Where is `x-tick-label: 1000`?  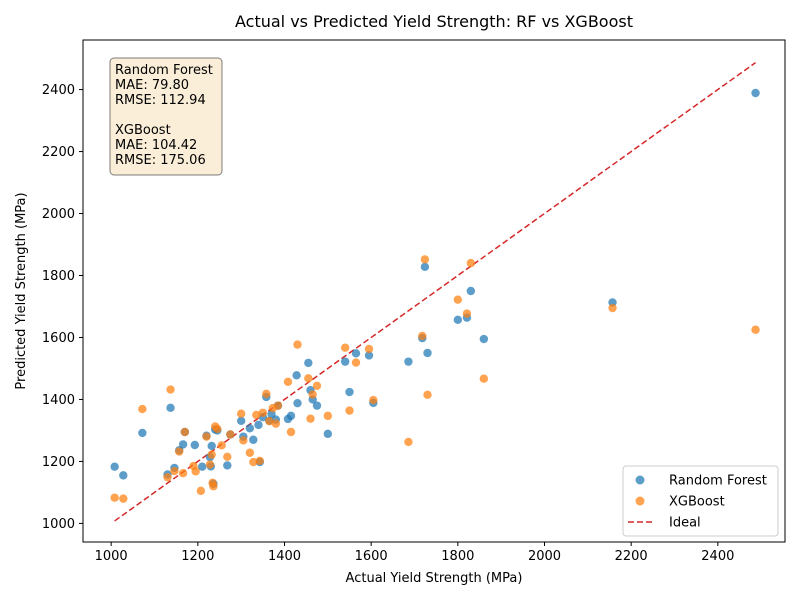 x-tick-label: 1000 is located at coordinates (111, 556).